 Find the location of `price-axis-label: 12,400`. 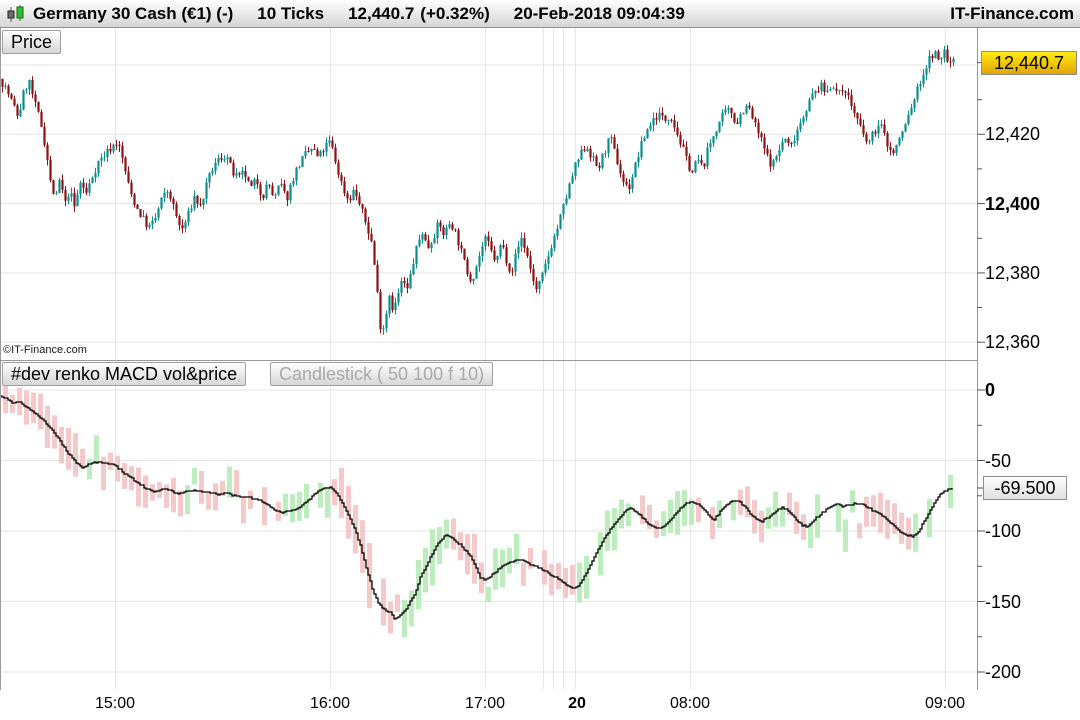

price-axis-label: 12,400 is located at coordinates (1013, 203).